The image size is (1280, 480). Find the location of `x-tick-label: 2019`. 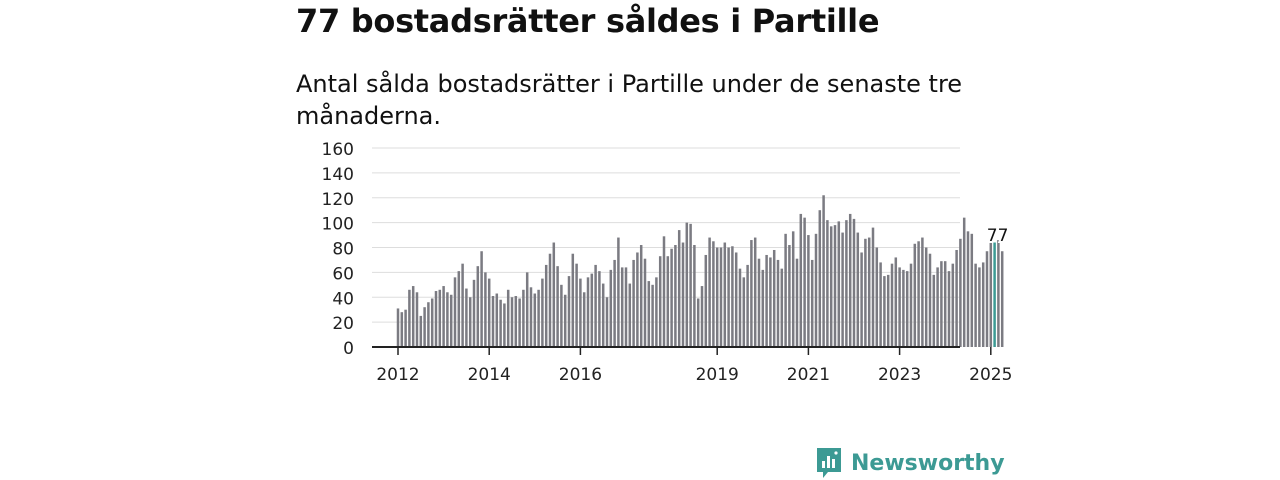

x-tick-label: 2019 is located at coordinates (717, 375).